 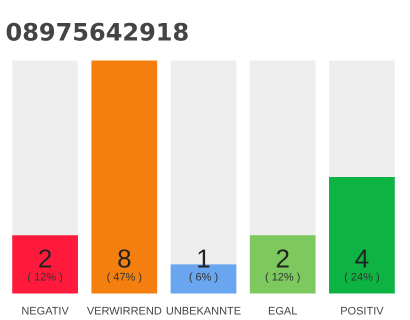 I want to click on chart-title: 08975642918, so click(x=98, y=32).